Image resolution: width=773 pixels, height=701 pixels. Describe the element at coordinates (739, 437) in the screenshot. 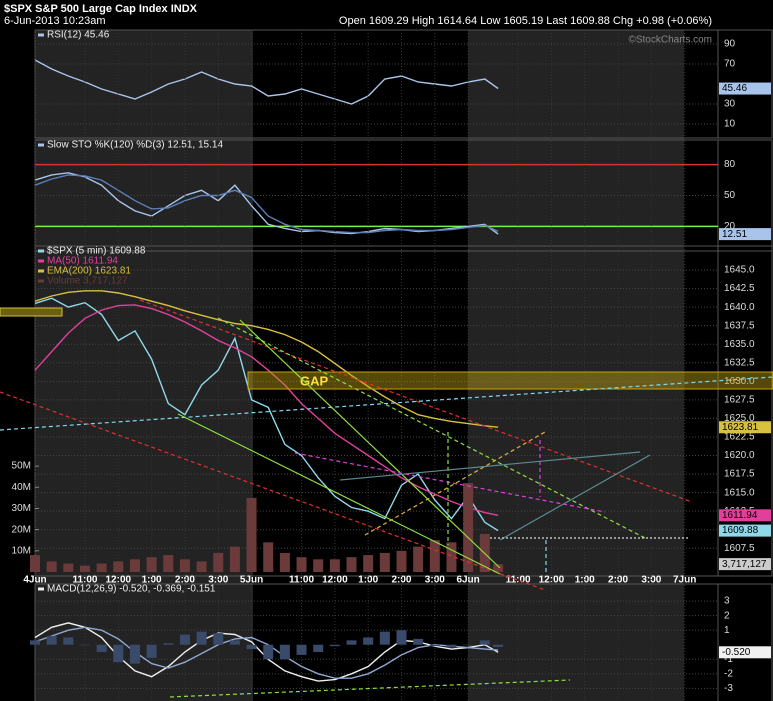

I see `y-tick-label: 1622.5` at that location.